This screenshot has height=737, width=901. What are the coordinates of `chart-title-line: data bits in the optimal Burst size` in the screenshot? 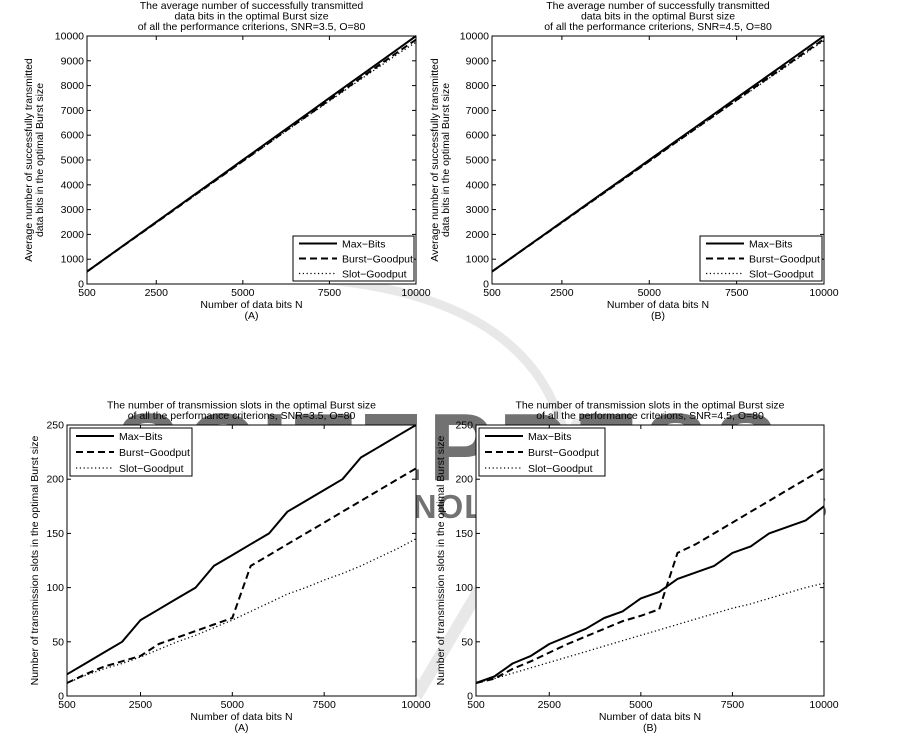 It's located at (658, 17).